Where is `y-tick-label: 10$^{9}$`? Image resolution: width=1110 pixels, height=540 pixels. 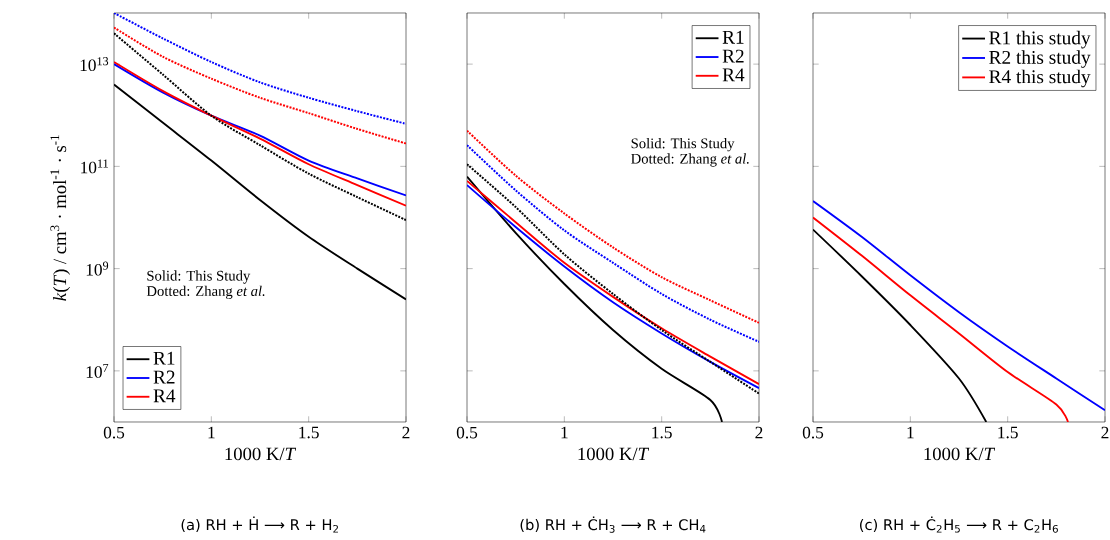 y-tick-label: 10$^{9}$ is located at coordinates (97, 268).